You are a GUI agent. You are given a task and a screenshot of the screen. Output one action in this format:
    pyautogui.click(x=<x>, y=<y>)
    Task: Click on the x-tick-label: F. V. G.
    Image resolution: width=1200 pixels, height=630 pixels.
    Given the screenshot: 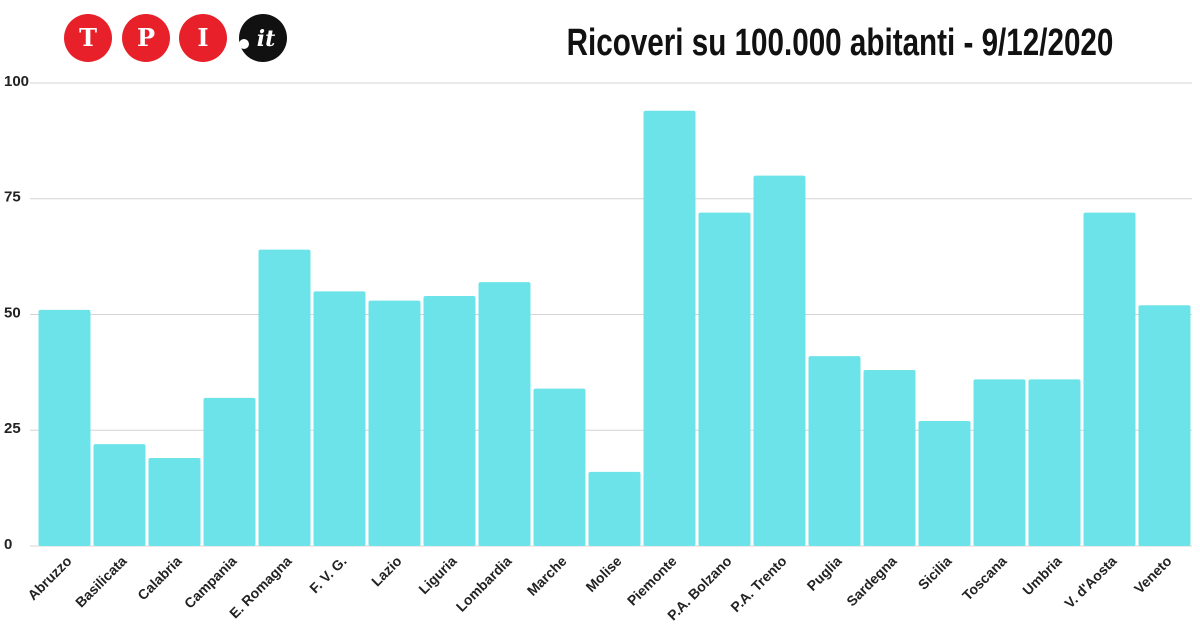 What is the action you would take?
    pyautogui.click(x=327, y=574)
    